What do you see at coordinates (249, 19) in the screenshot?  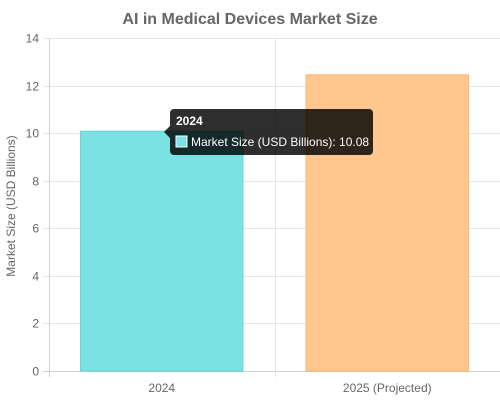 I see `chart-title: AI in Medical Devices Market Size` at bounding box center [249, 19].